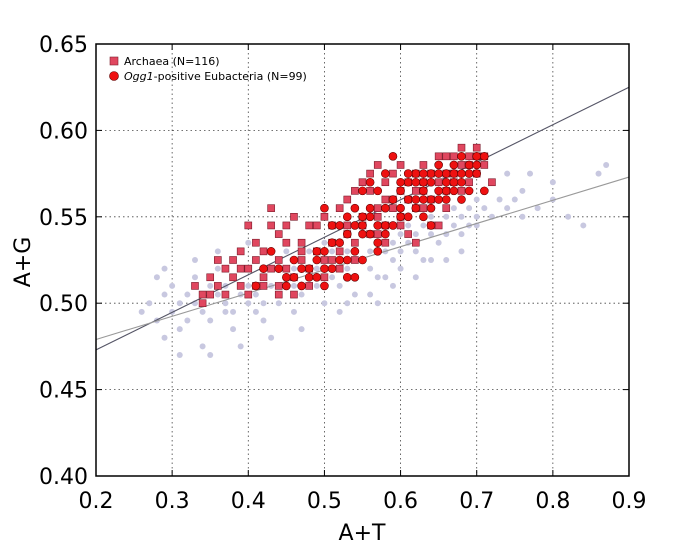  Describe the element at coordinates (172, 61) in the screenshot. I see `legend-label-archaea: Archaea (N=116)` at that location.